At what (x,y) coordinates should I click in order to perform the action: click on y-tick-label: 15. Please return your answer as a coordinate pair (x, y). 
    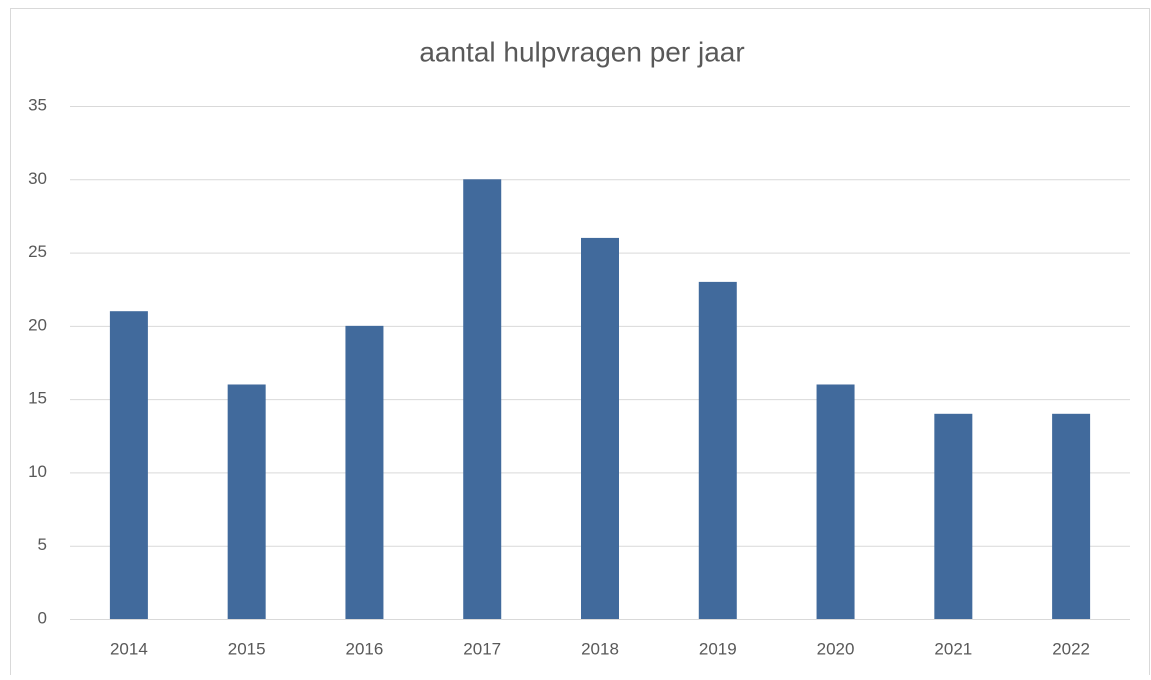
    Looking at the image, I should click on (37, 398).